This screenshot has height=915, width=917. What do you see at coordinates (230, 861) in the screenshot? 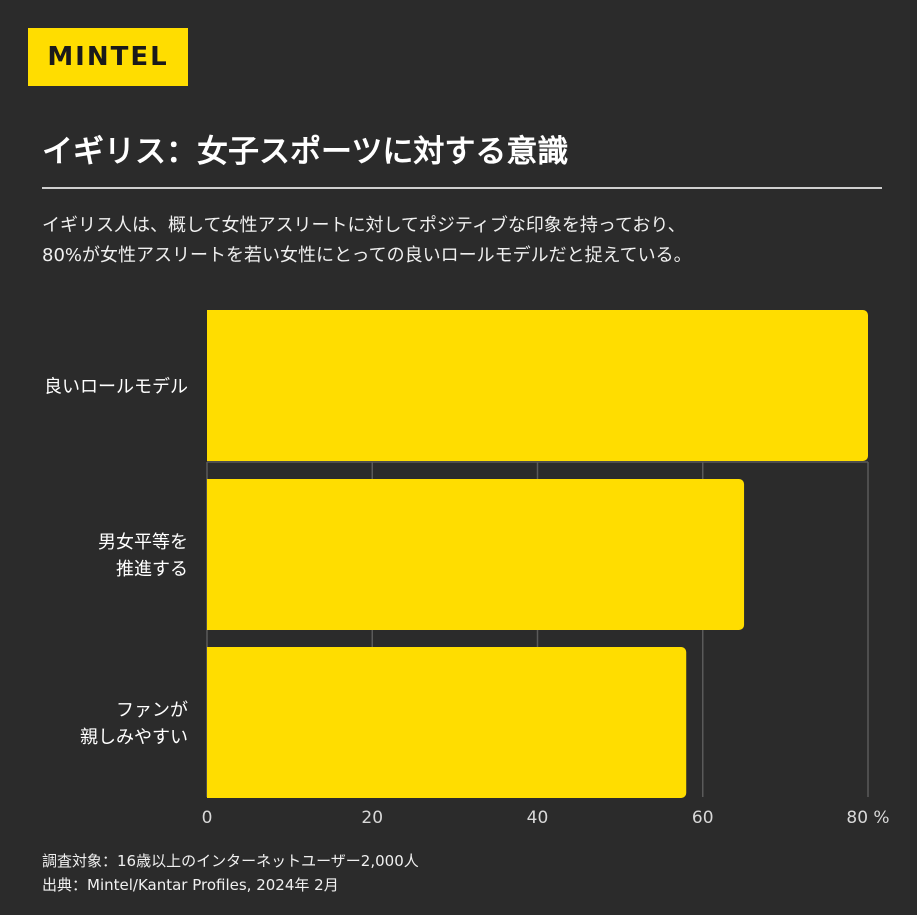
I see `survey-note: 調査対象：16歳以上のインターネットユーザー2,000人` at bounding box center [230, 861].